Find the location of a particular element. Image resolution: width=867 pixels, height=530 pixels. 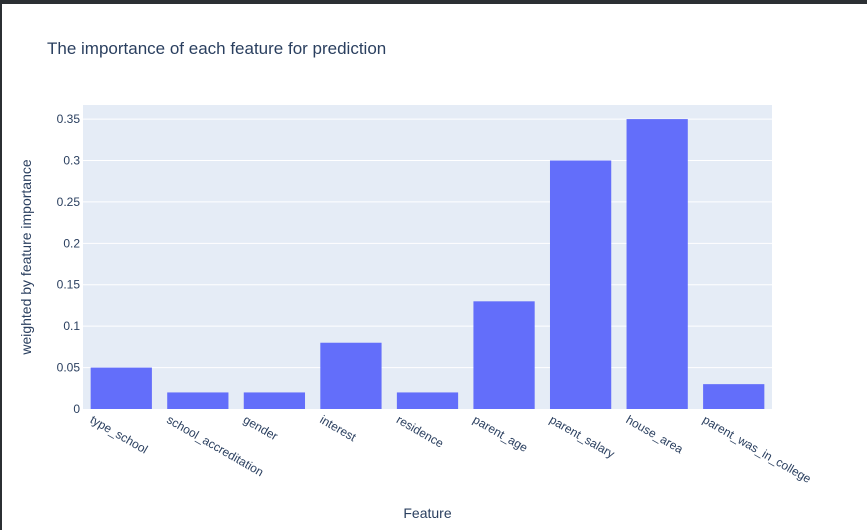

bar-parent-age is located at coordinates (504, 355).